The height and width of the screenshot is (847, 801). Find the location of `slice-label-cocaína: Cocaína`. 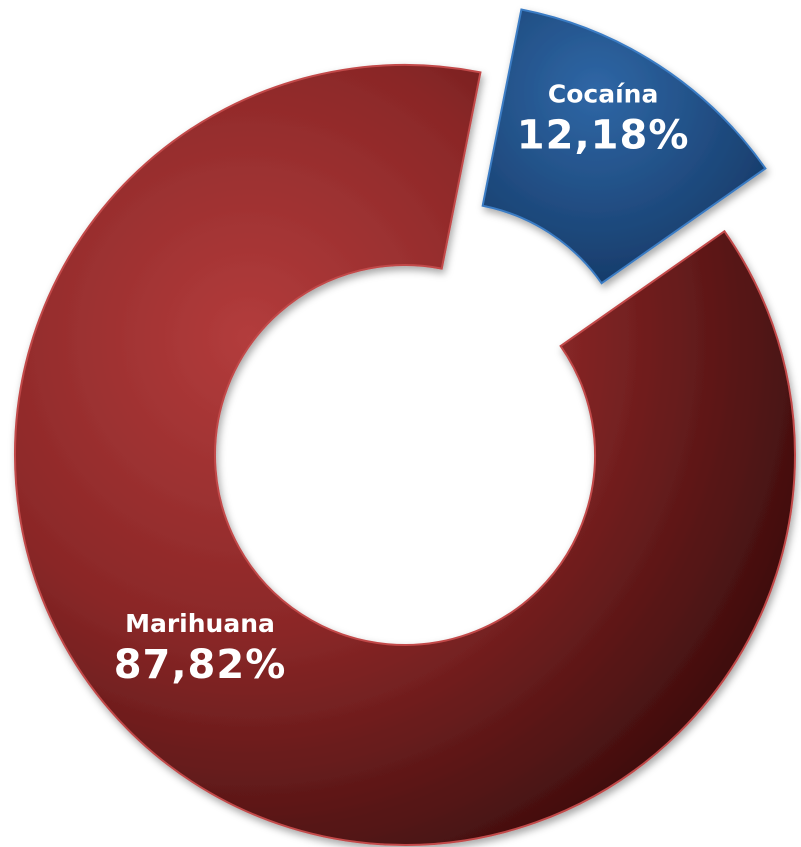

slice-label-cocaína: Cocaína is located at coordinates (603, 93).